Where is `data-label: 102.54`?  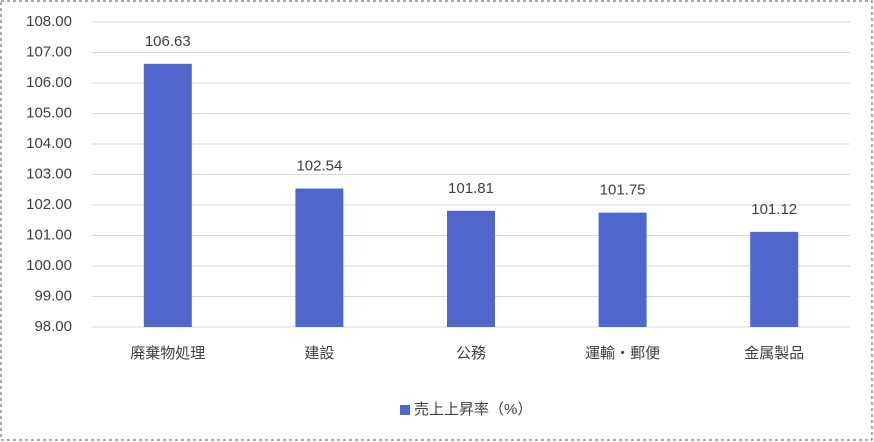 data-label: 102.54 is located at coordinates (319, 165).